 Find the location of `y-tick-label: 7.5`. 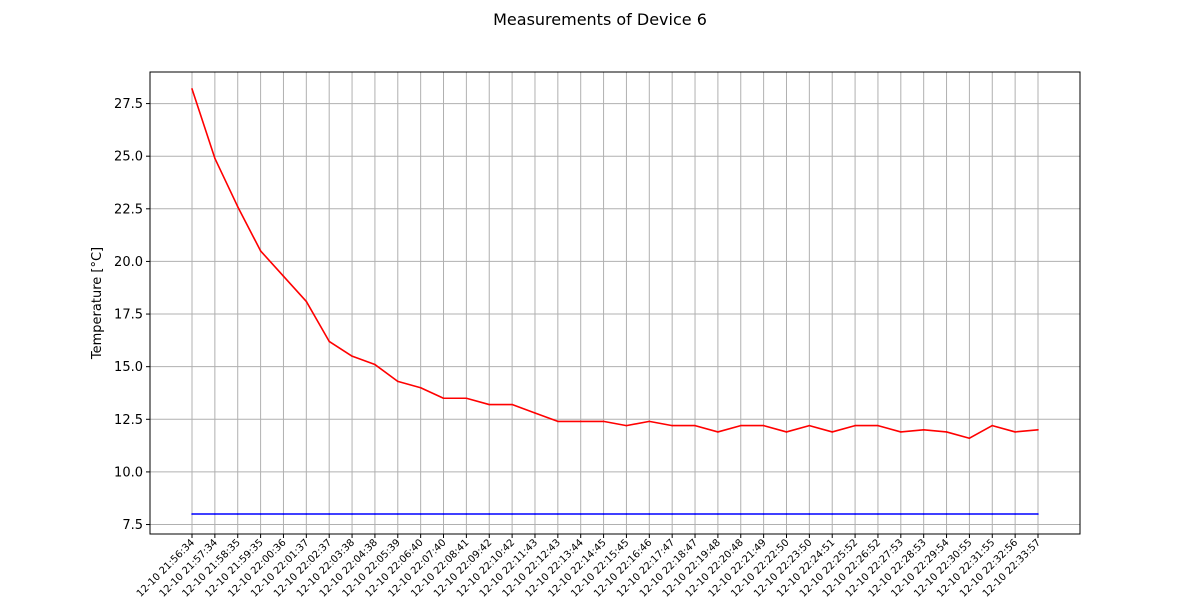

y-tick-label: 7.5 is located at coordinates (132, 525).